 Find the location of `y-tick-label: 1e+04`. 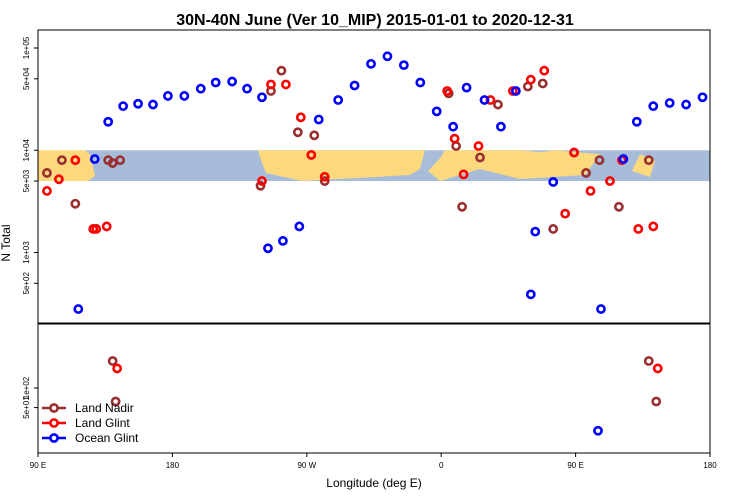

y-tick-label: 1e+04 is located at coordinates (26, 149).